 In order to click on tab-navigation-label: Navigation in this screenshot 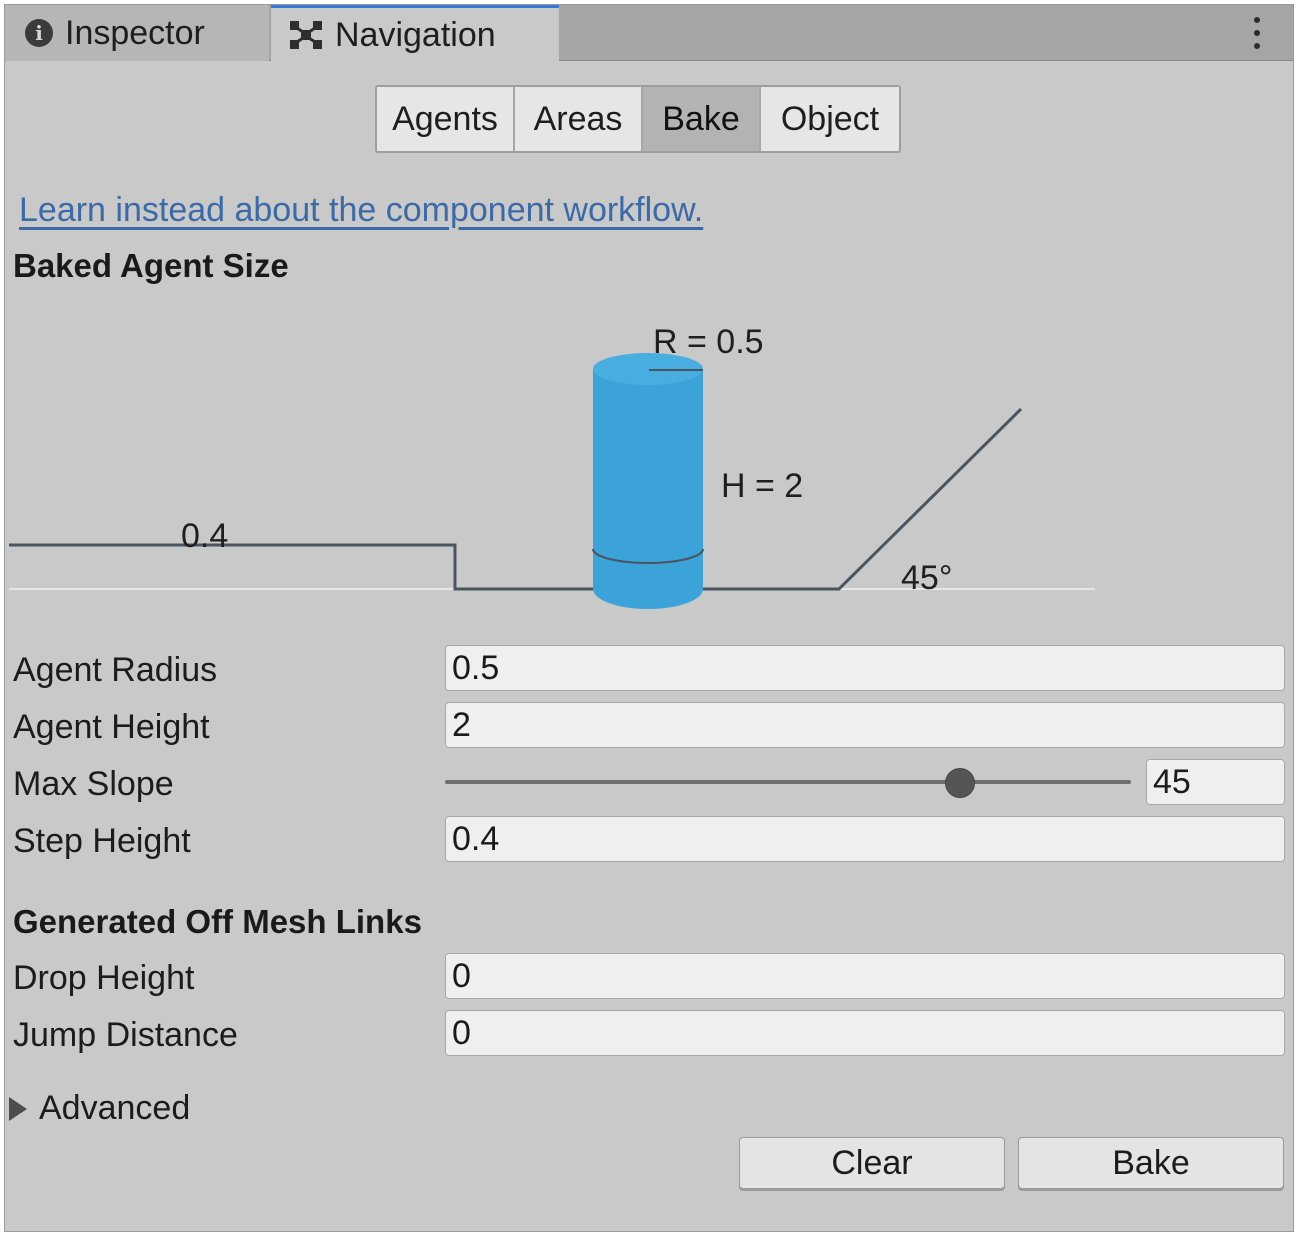, I will do `click(415, 34)`.